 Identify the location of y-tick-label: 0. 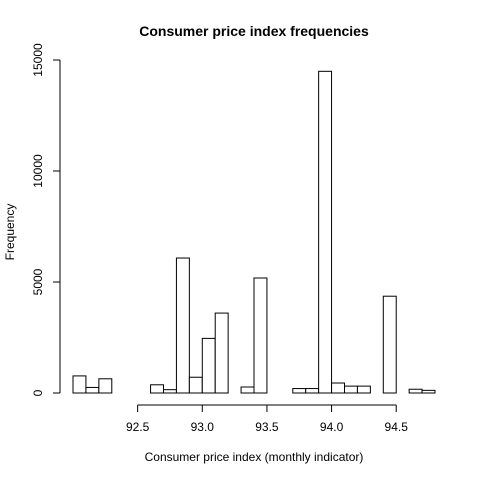
(38, 392).